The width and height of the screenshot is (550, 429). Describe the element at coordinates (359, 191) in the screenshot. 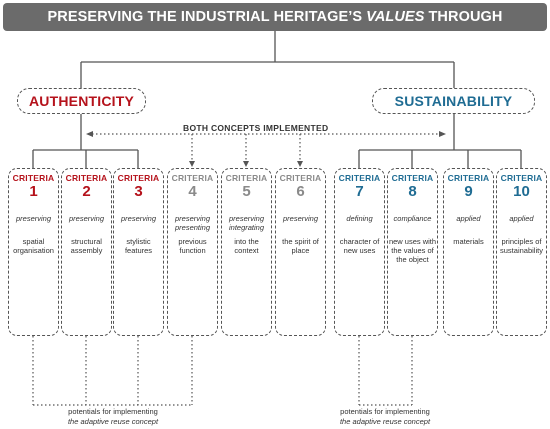

I see `criteria-number: 7` at that location.